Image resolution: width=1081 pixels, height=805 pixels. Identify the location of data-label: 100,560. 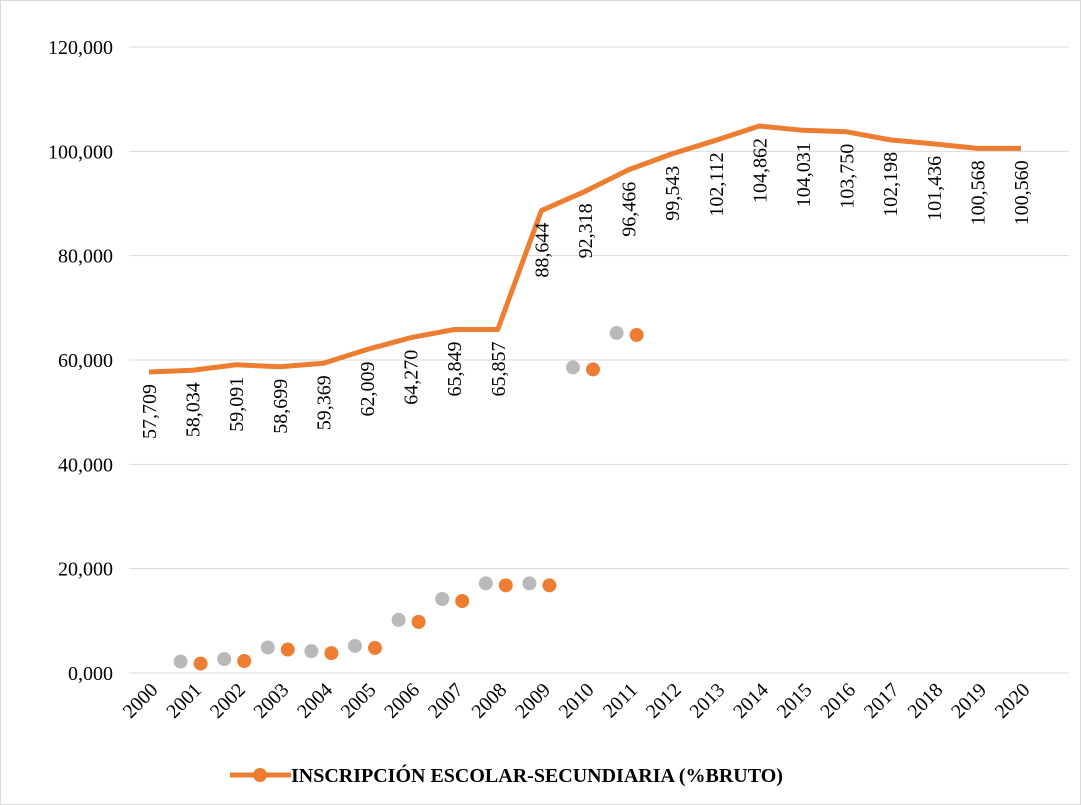
(1022, 192).